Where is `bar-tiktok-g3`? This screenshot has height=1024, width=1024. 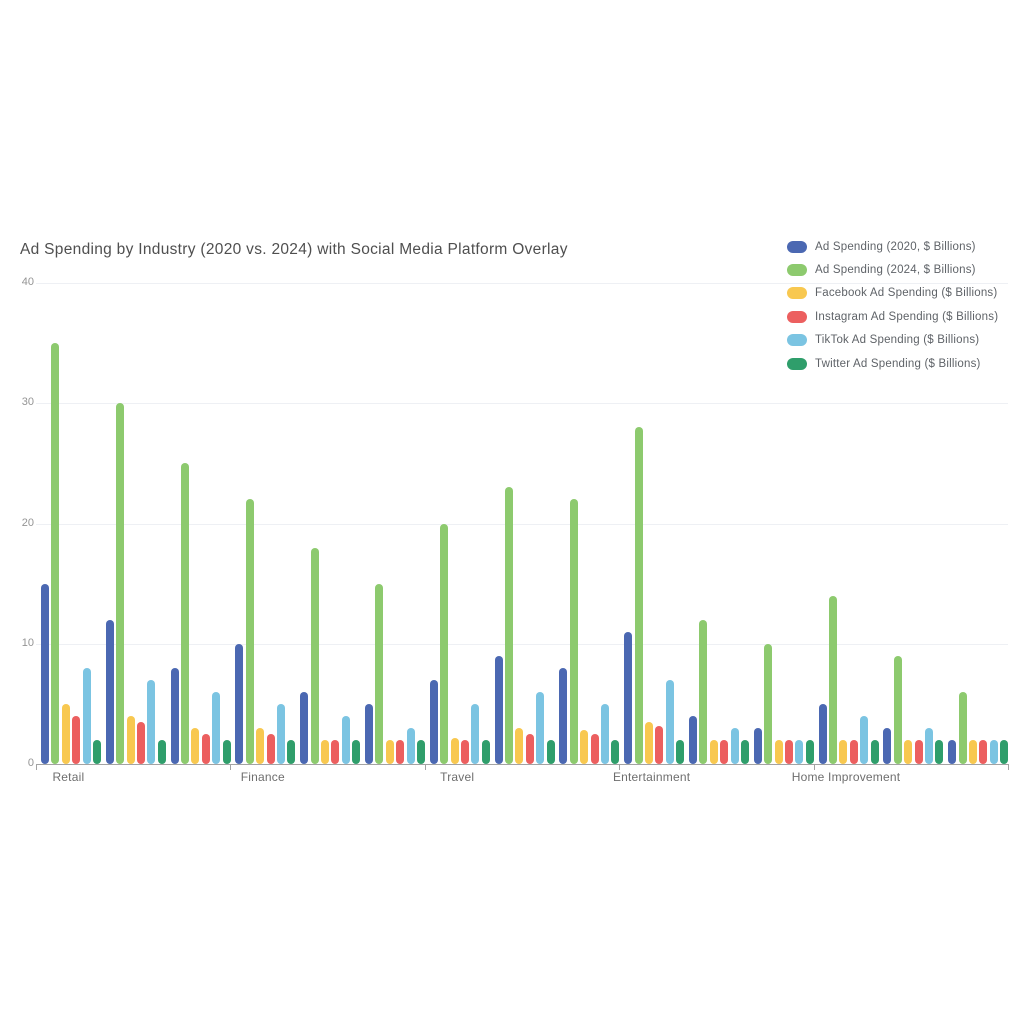
bar-tiktok-g3 is located at coordinates (216, 728).